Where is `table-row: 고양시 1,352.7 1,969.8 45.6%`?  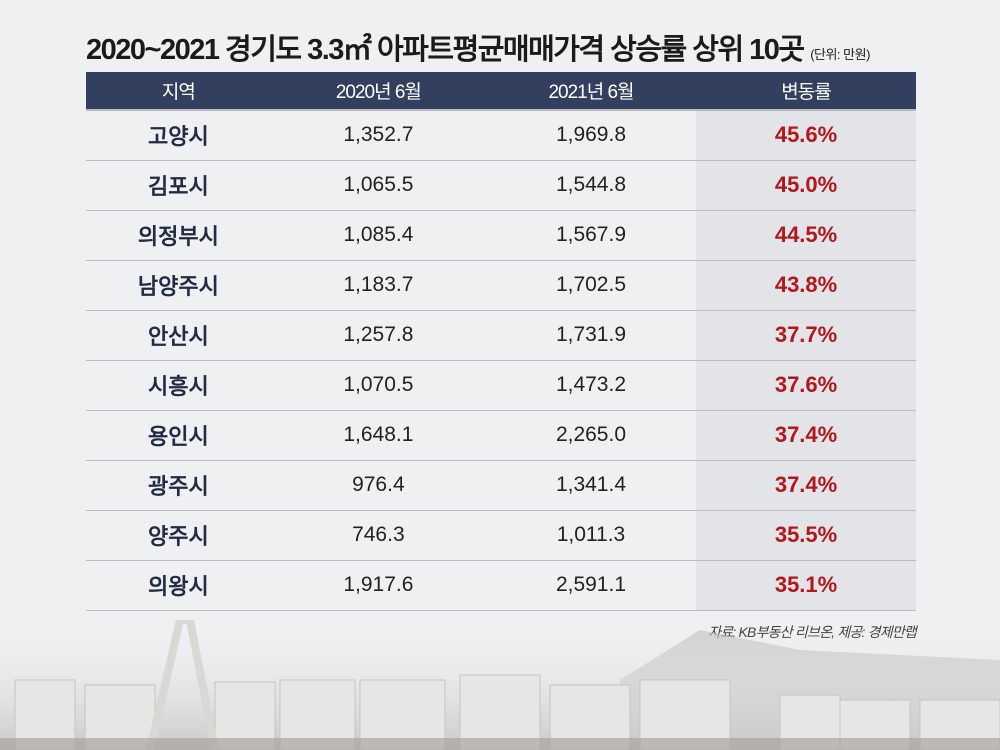
table-row: 고양시 1,352.7 1,969.8 45.6% is located at coordinates (501, 134).